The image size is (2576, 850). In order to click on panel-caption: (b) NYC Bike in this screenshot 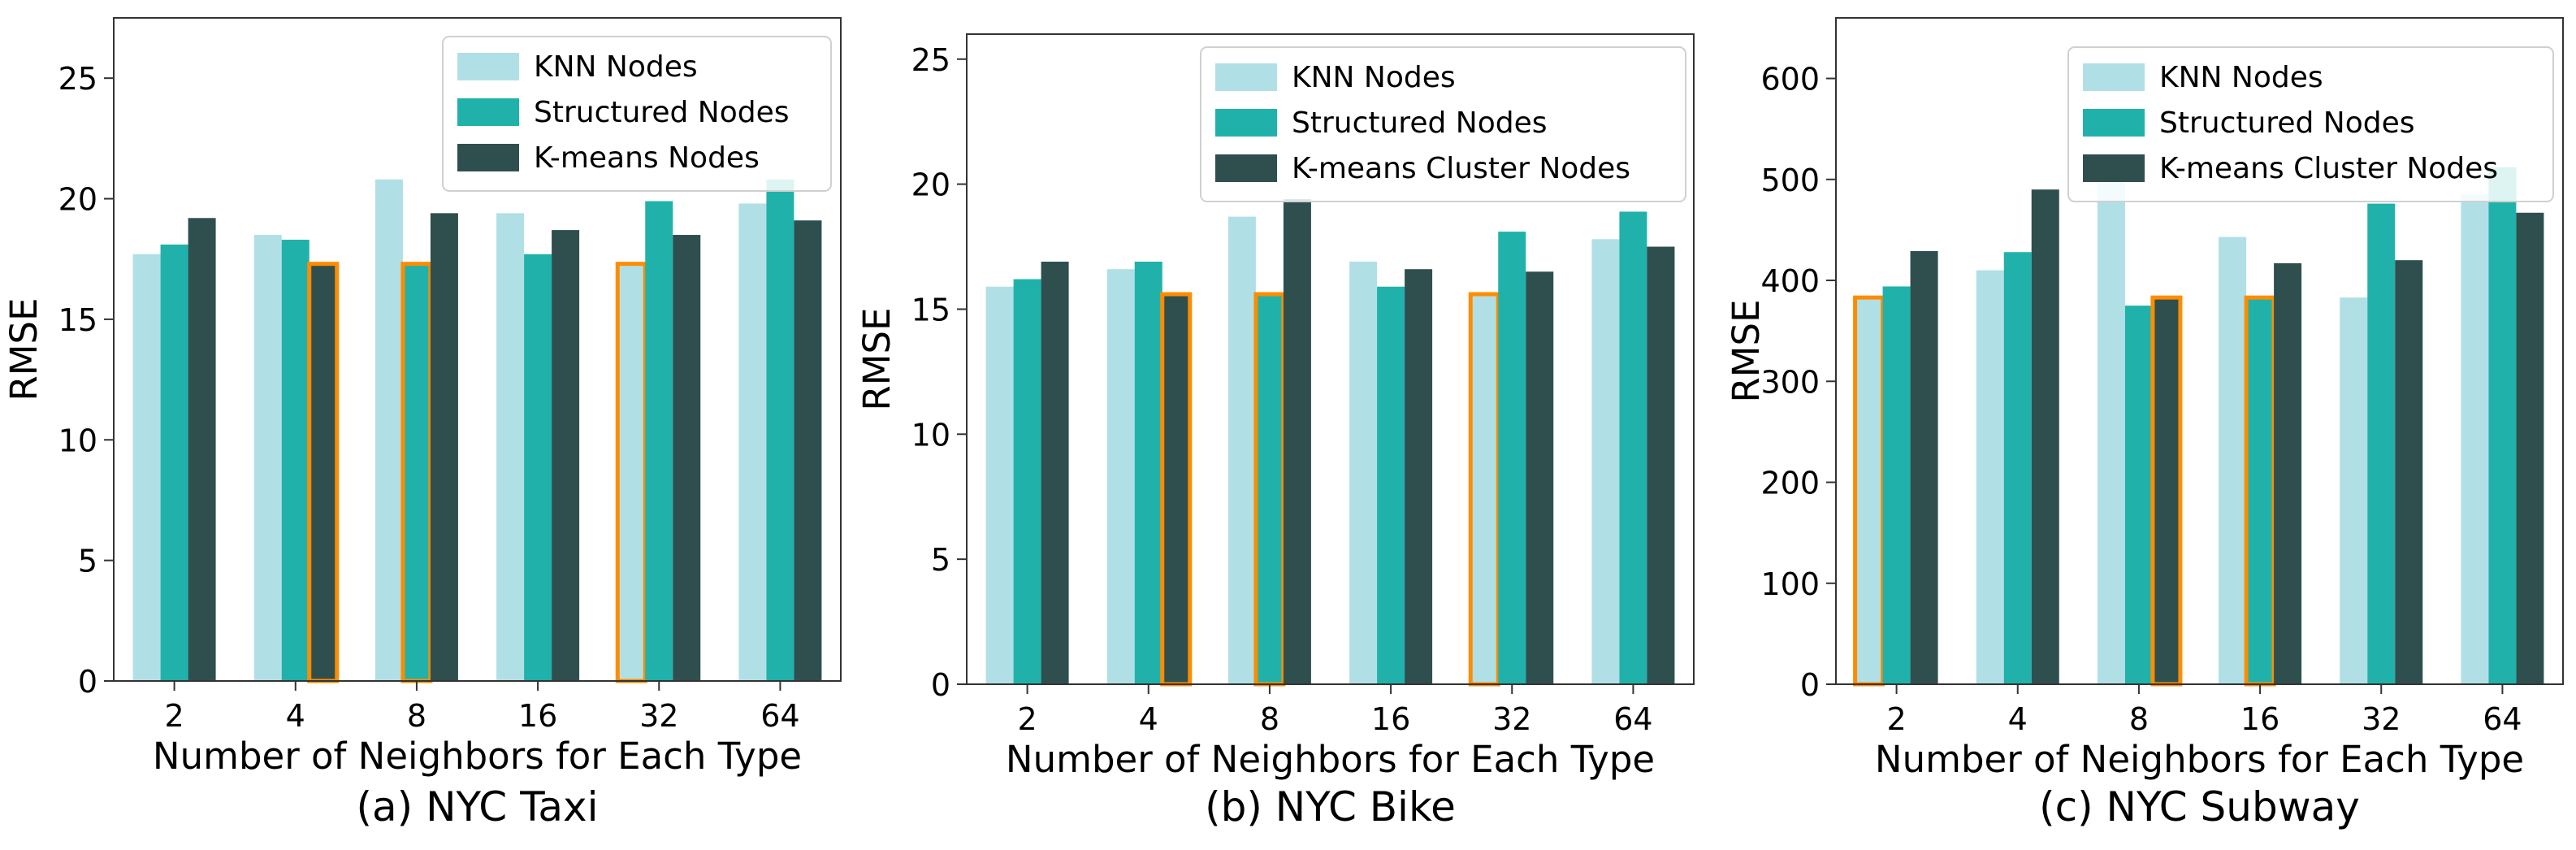, I will do `click(1330, 806)`.